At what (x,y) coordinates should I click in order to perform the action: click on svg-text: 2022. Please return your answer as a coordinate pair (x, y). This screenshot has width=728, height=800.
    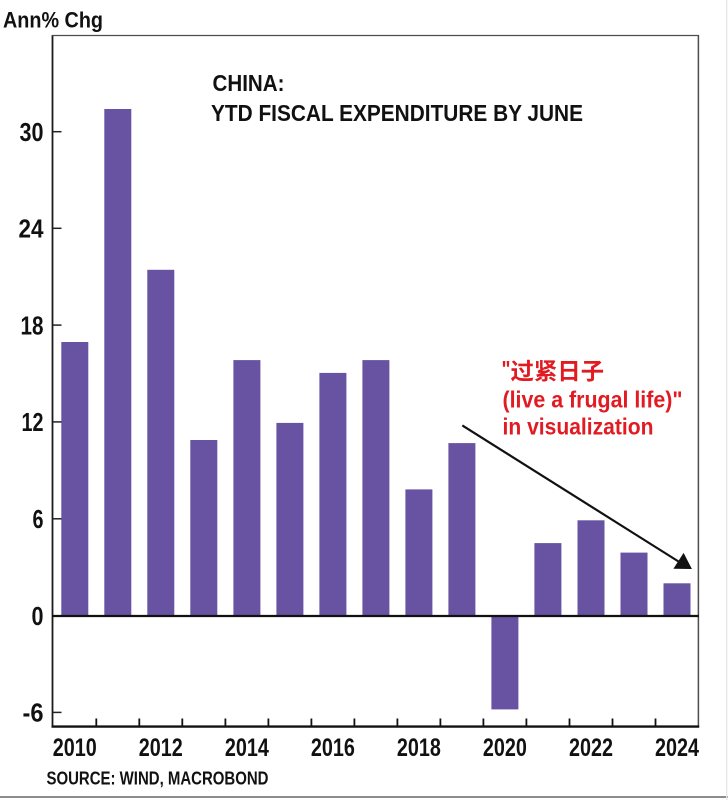
    Looking at the image, I should click on (591, 748).